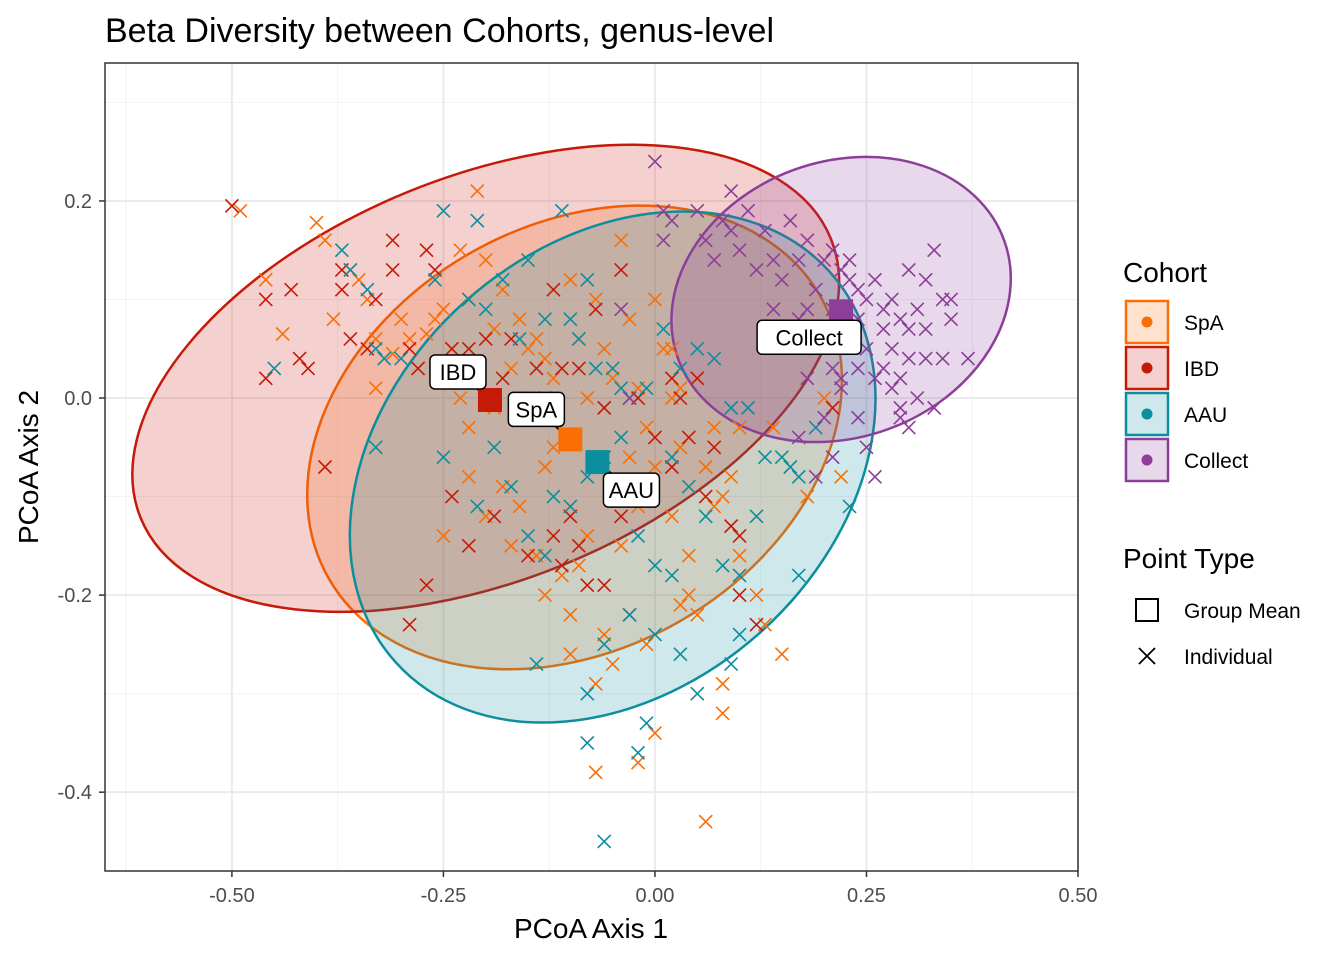  I want to click on mean-label-box, so click(536, 409).